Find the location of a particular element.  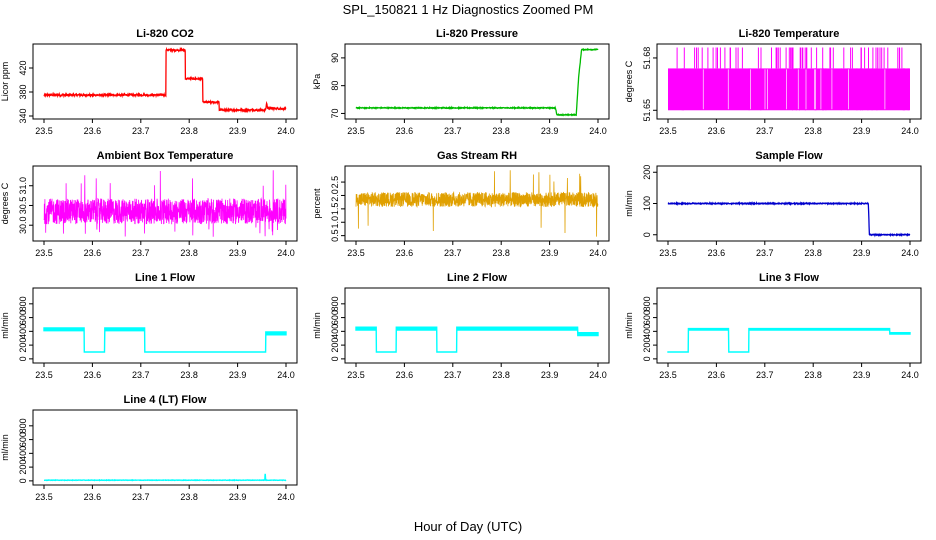

line-4-lt-flow-xtick-label: 23.7 is located at coordinates (141, 497).